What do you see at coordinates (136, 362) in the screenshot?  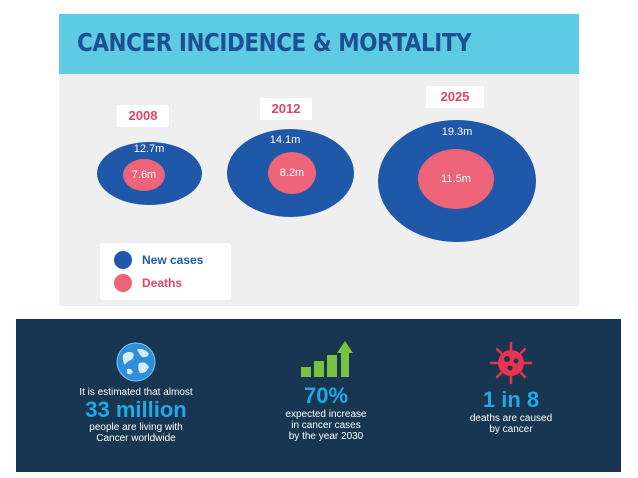 I see `globe-icon` at bounding box center [136, 362].